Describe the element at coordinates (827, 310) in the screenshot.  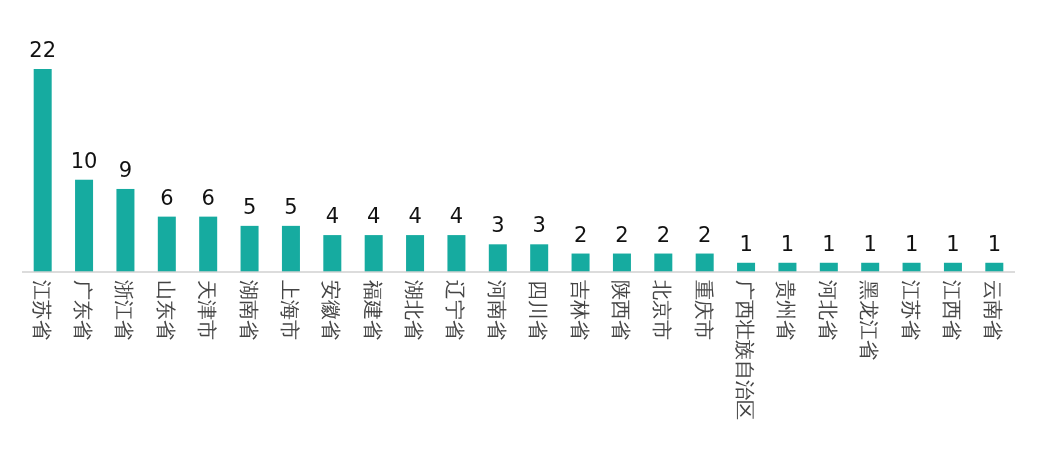
I see `x-tick-label: 河北省` at that location.